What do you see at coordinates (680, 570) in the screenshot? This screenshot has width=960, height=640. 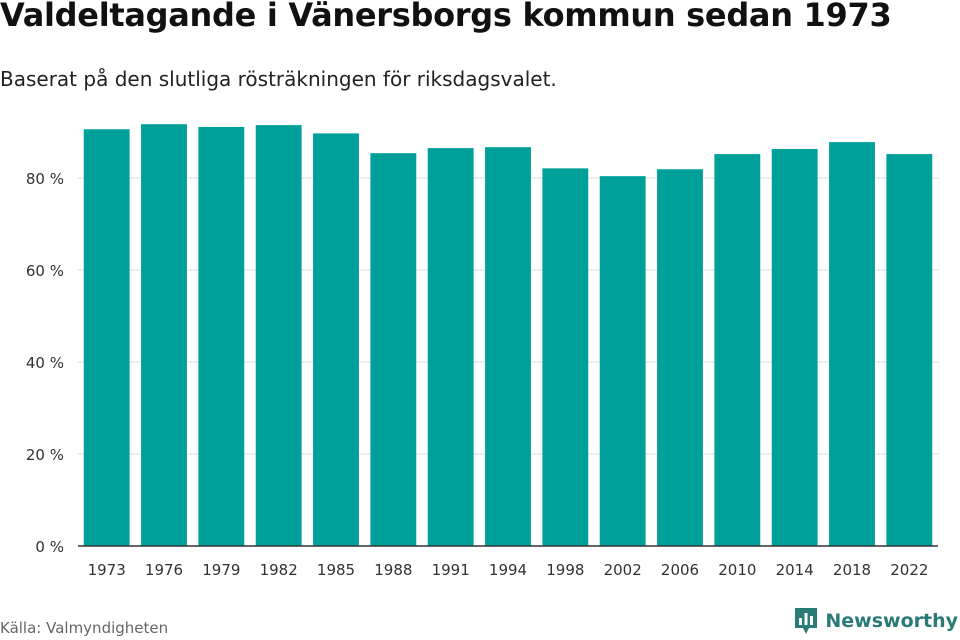 I see `x-tick-label: 2006` at bounding box center [680, 570].